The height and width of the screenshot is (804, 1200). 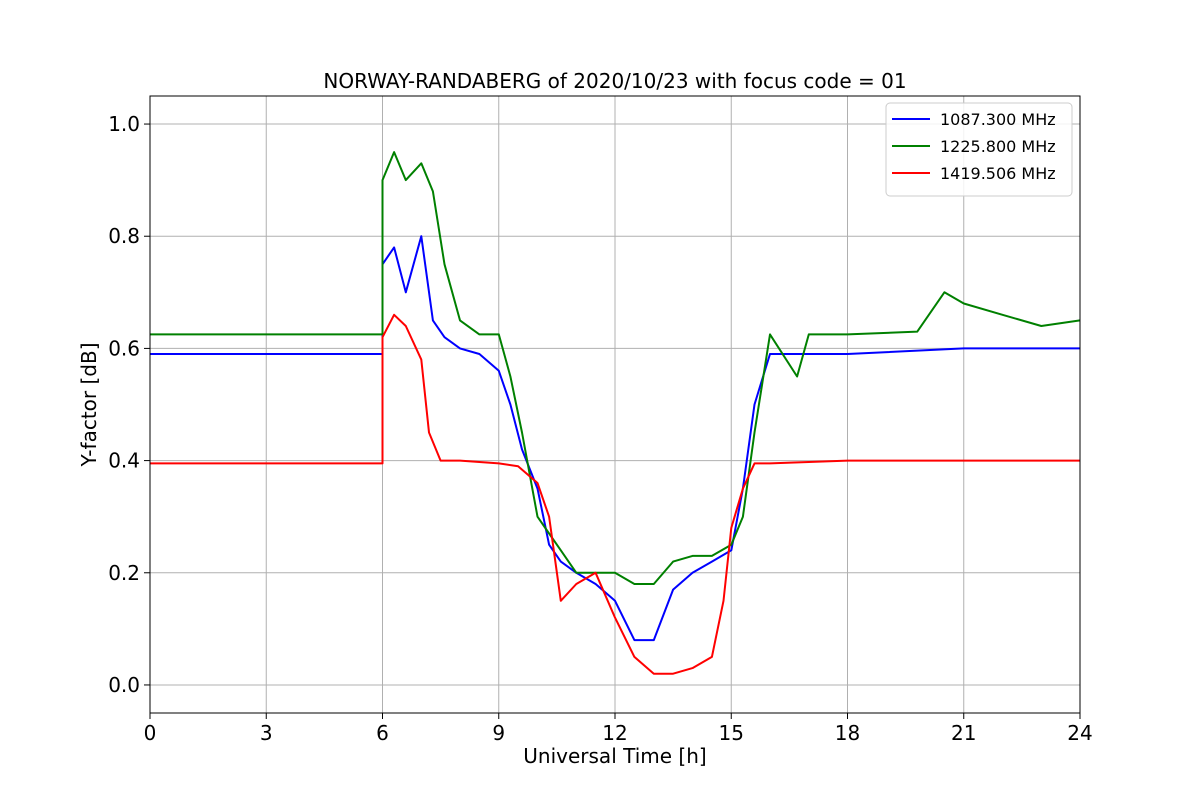 I want to click on x-tick-label-1: 3, so click(x=266, y=733).